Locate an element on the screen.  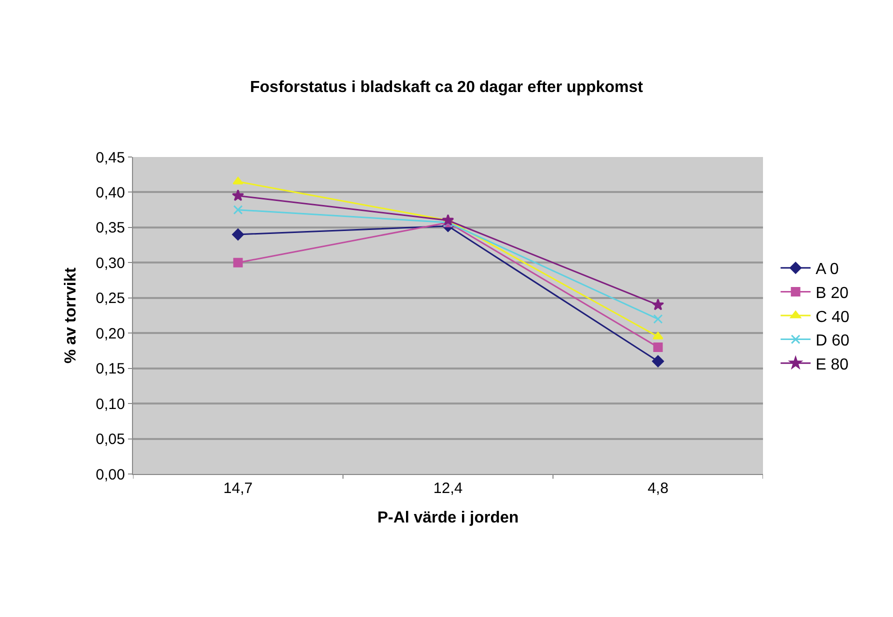
x-tick-label: 14,7 is located at coordinates (238, 488).